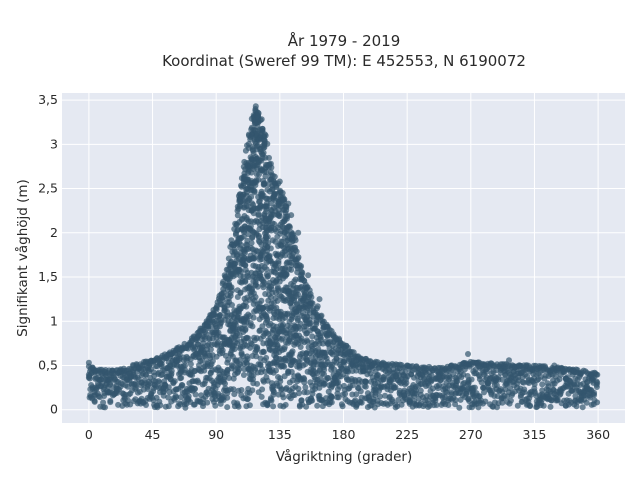  What do you see at coordinates (535, 434) in the screenshot?
I see `x-tick-label: 315` at bounding box center [535, 434].